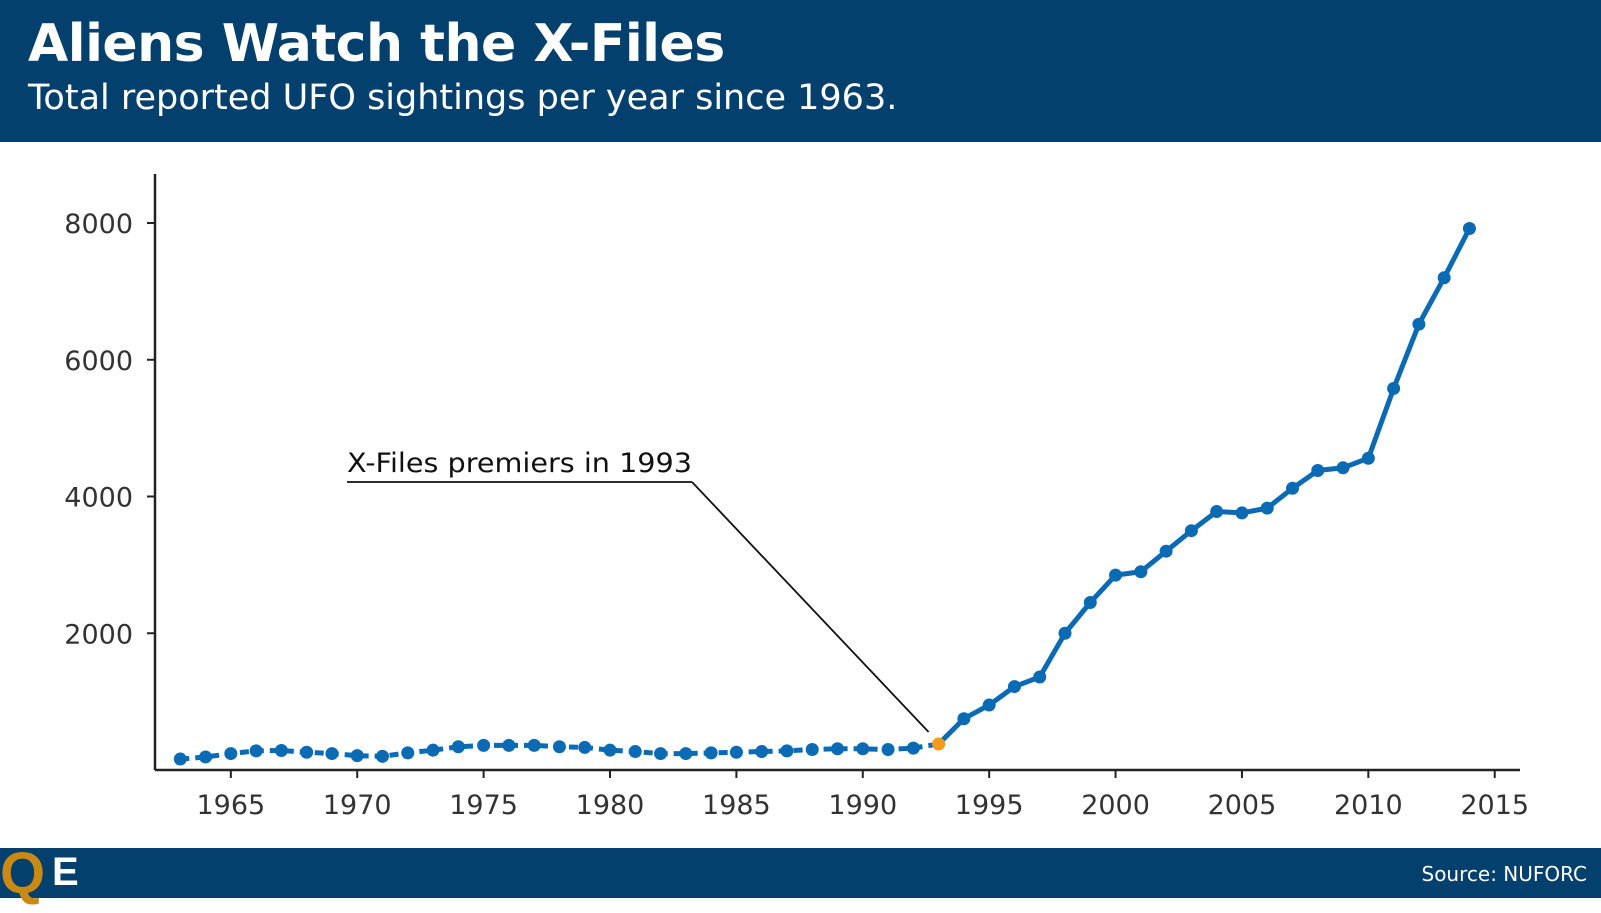  Describe the element at coordinates (98, 361) in the screenshot. I see `y-tick-label: 6000` at that location.